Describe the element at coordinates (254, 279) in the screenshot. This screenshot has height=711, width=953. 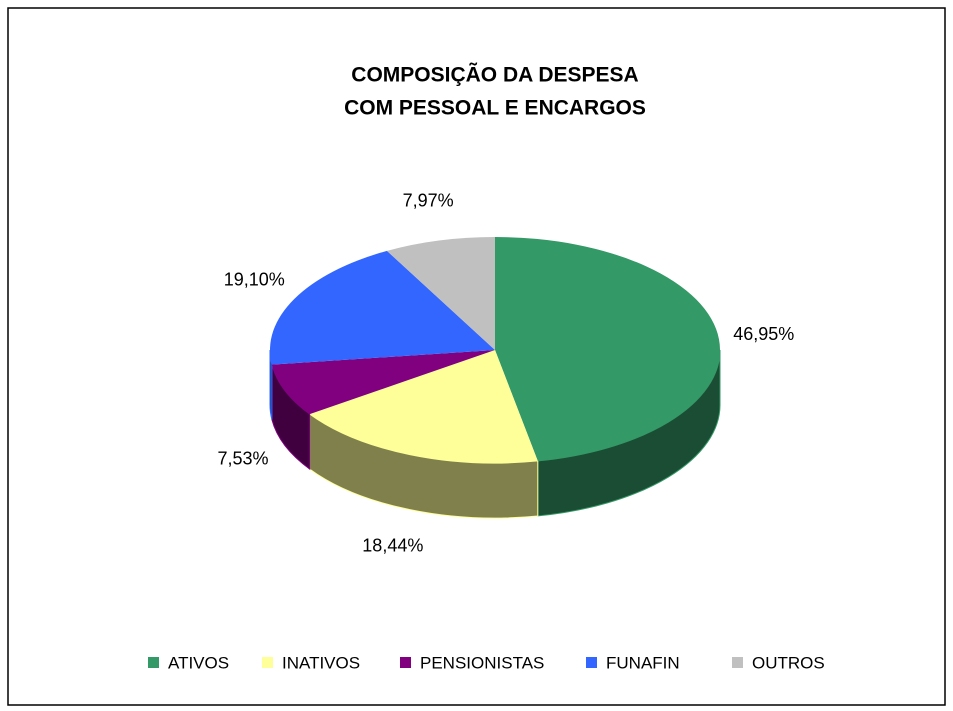
I see `data-label: 19,10%` at that location.